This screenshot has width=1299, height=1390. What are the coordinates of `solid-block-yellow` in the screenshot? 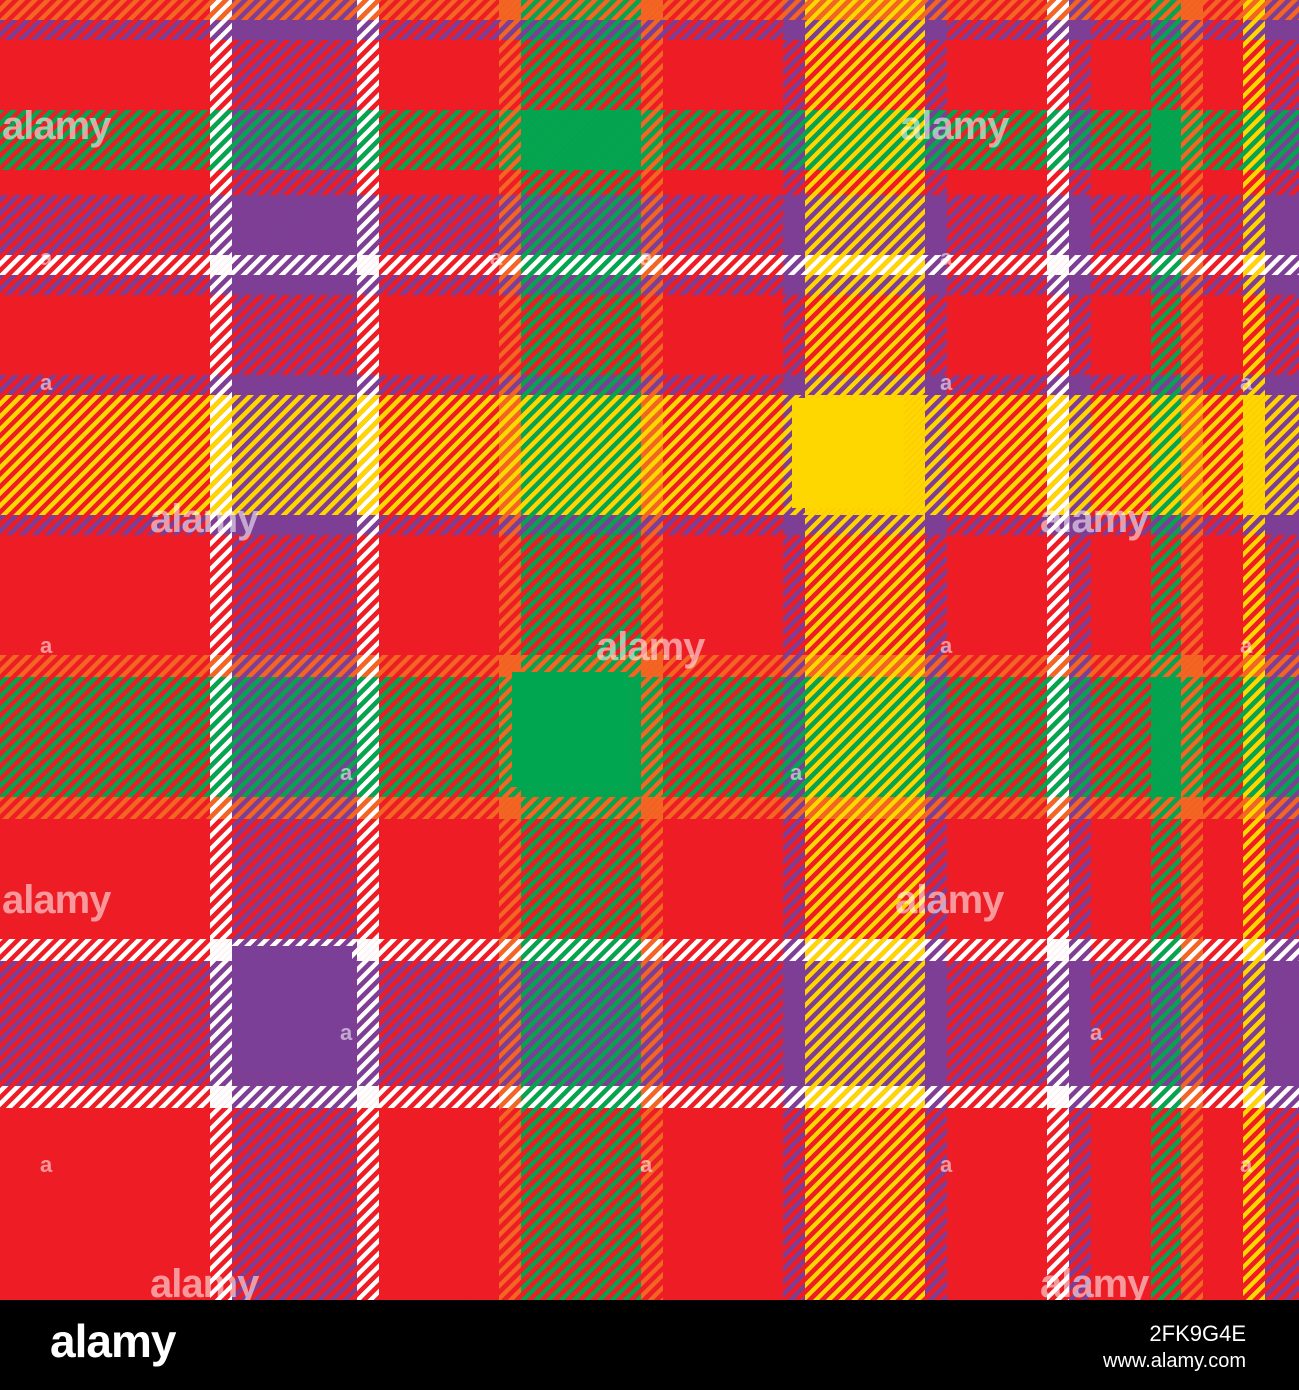 It's located at (848, 453).